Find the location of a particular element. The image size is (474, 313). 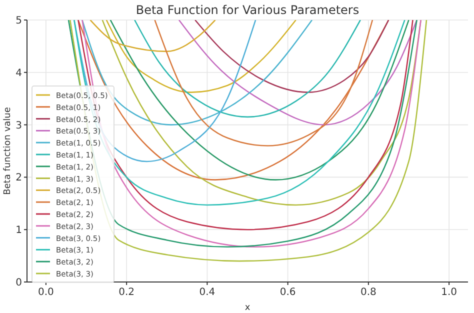

x-tick-label: 1.0 is located at coordinates (449, 292).